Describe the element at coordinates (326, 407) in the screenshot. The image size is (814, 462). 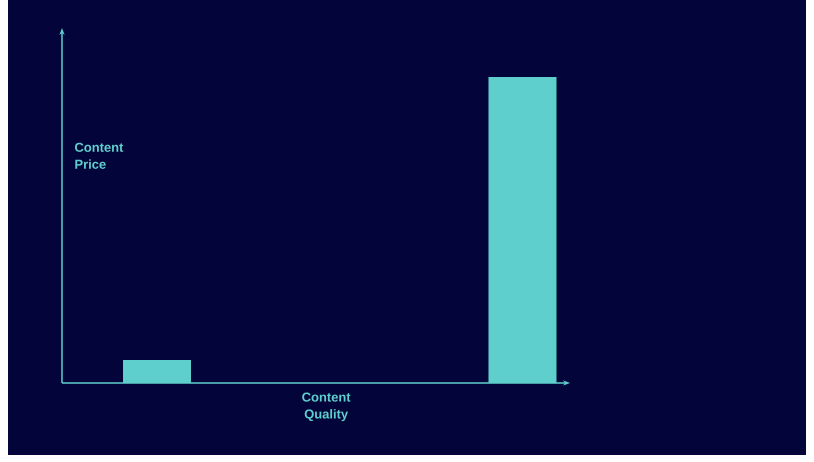
I see `x-axis-title: Content Quality` at that location.